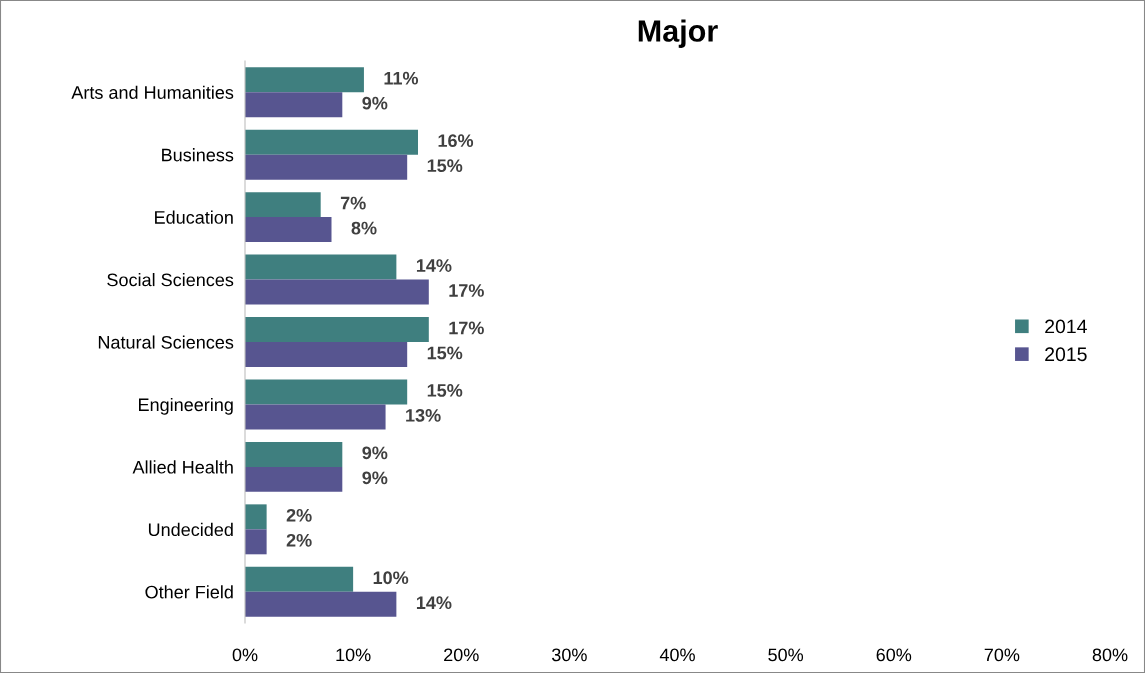  What do you see at coordinates (353, 203) in the screenshot?
I see `data-label: 7%` at bounding box center [353, 203].